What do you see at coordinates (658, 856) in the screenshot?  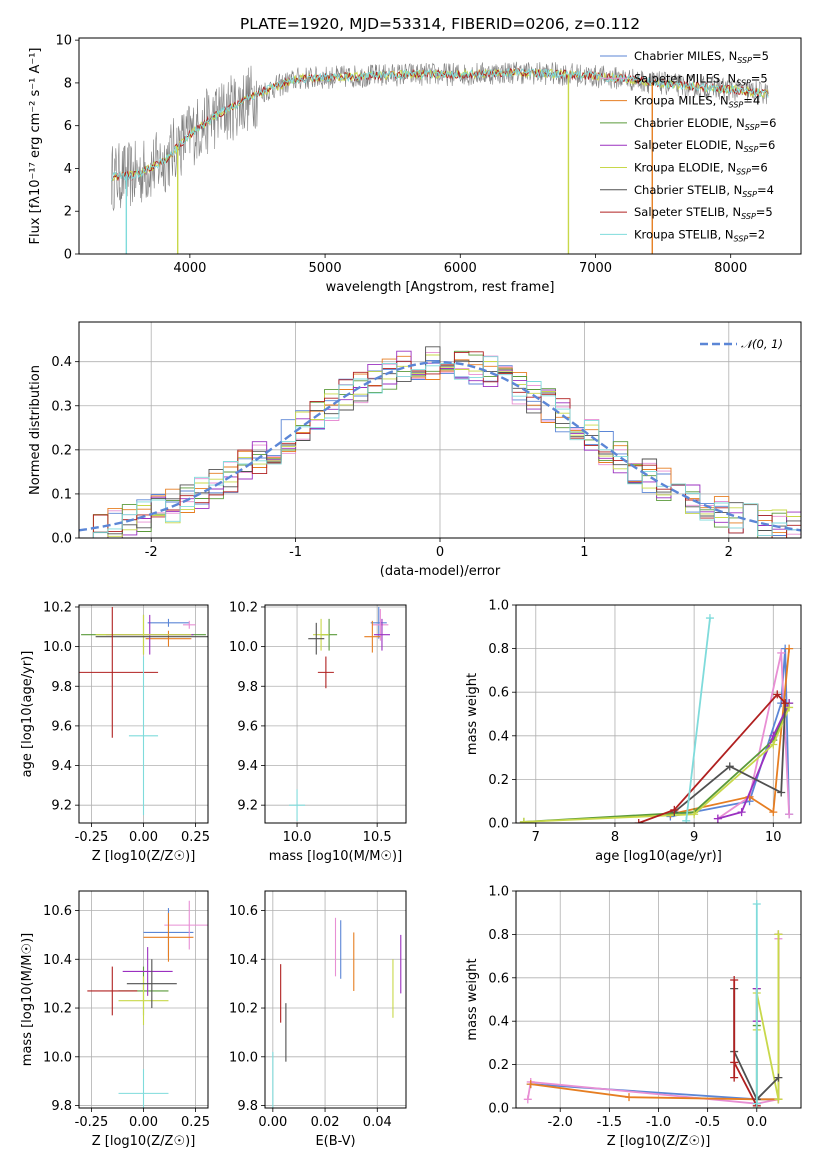 I see `x-axis-label: age [log10(age/yr)]` at bounding box center [658, 856].